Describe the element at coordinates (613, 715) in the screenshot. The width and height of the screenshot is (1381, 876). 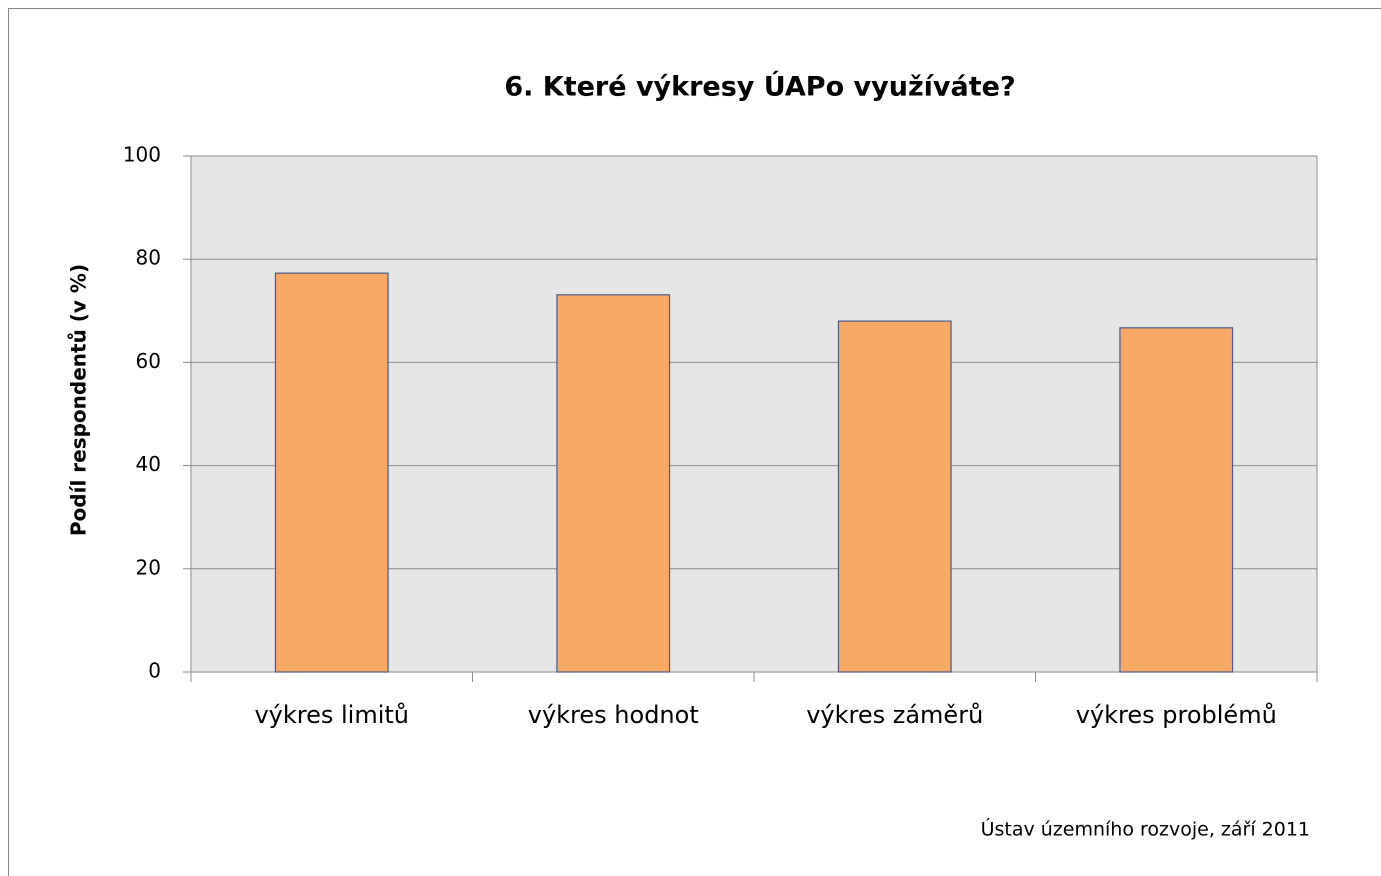
I see `x-tick-label: výkres hodnot` at that location.